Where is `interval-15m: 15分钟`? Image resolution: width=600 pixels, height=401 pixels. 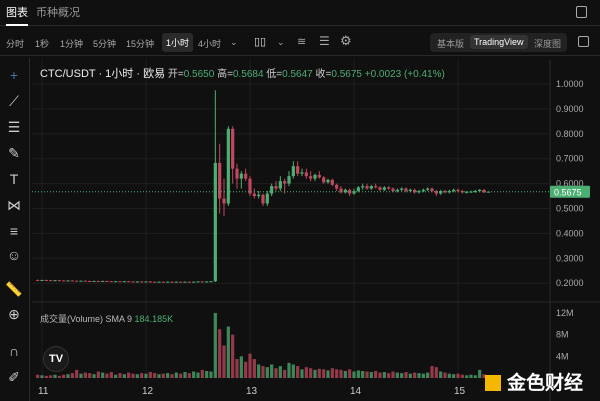
interval-15m: 15分钟 is located at coordinates (140, 44).